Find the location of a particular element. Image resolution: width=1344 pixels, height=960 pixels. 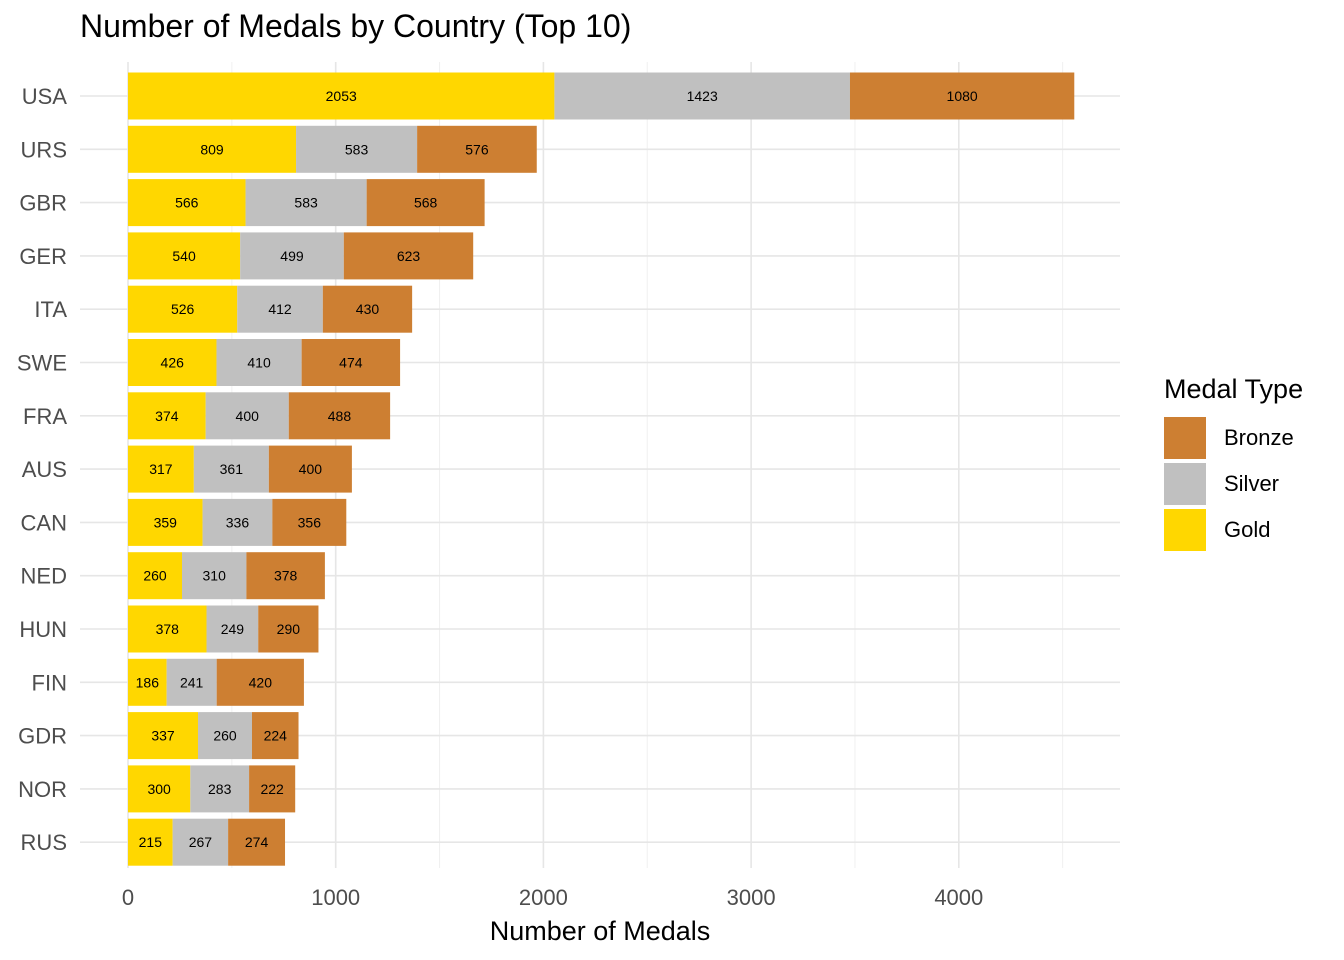

bar-gold-fra is located at coordinates (167, 416).